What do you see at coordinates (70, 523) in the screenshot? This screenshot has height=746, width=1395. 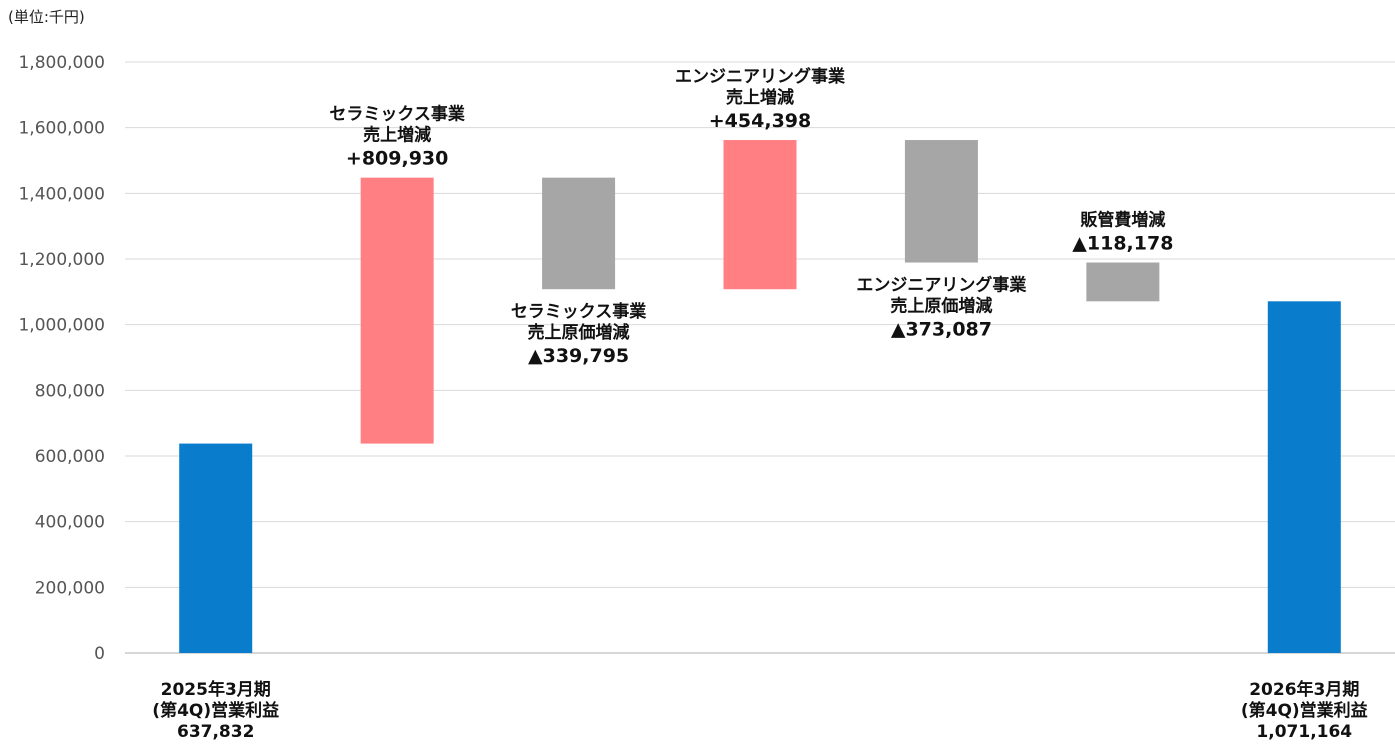 I see `y-tick-label: 400,000` at bounding box center [70, 523].